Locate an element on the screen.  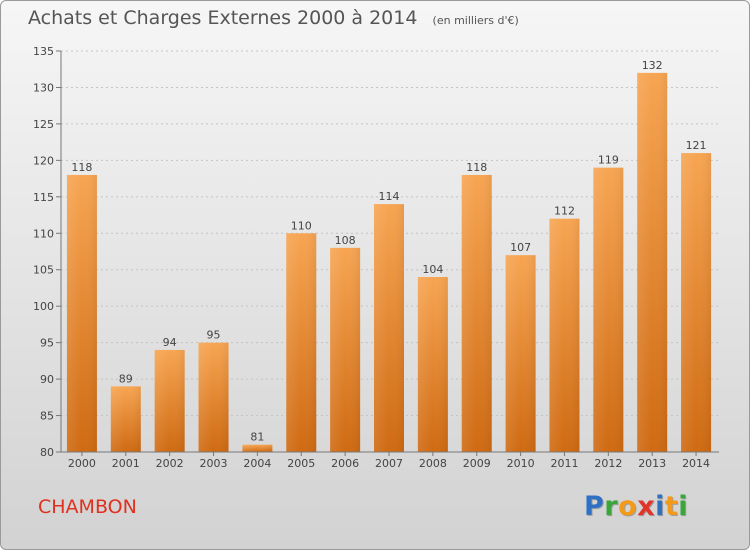
bar-value-label: 107 is located at coordinates (520, 247).